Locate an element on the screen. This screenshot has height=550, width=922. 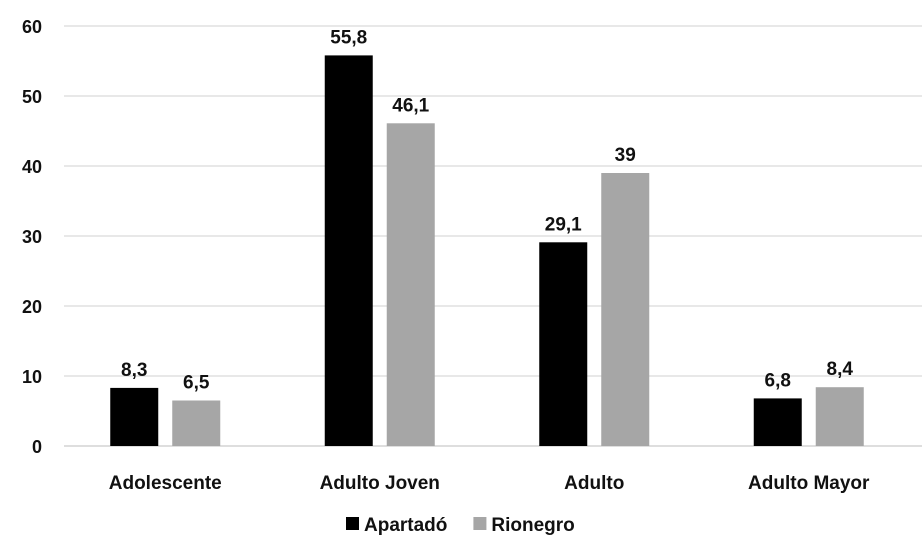
y-tick-label: 0 is located at coordinates (37, 447).